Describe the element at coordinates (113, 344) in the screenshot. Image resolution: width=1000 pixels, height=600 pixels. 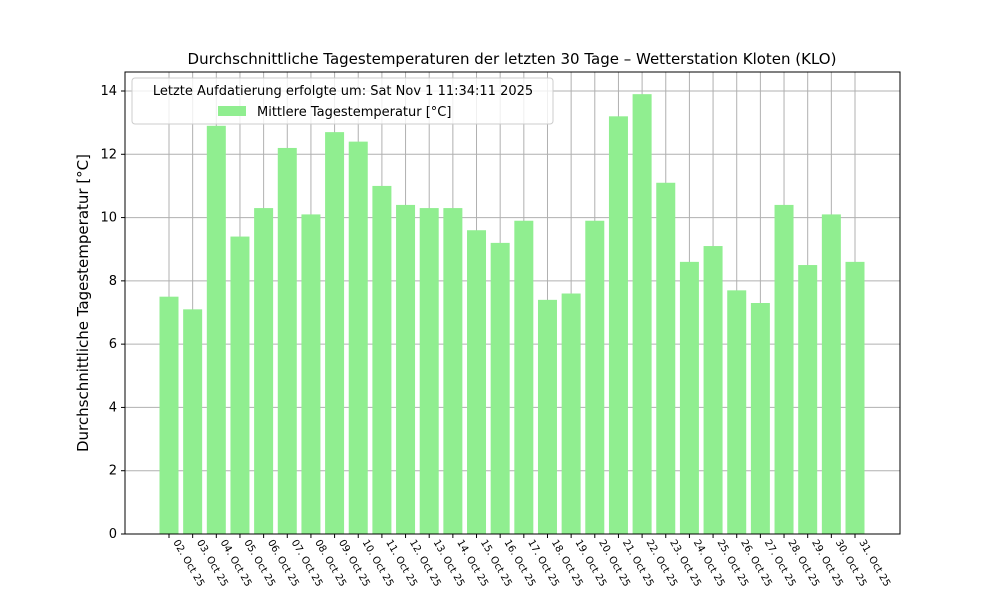
I see `y-tick-label: 6` at that location.